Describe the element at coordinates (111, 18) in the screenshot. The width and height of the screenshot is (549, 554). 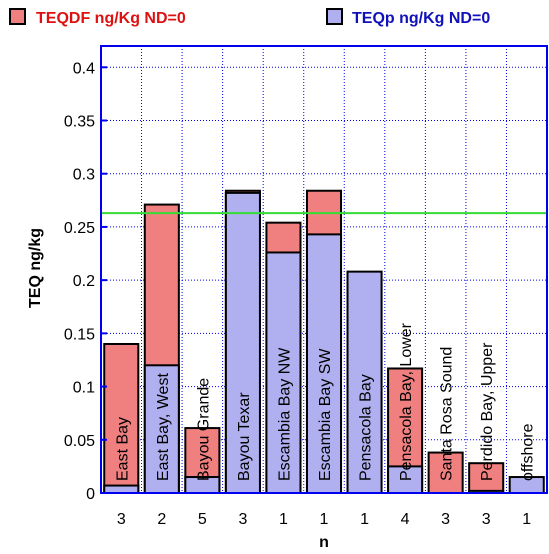
I see `legend-label-teqdf: TEQDF ng/Kg ND=0` at that location.